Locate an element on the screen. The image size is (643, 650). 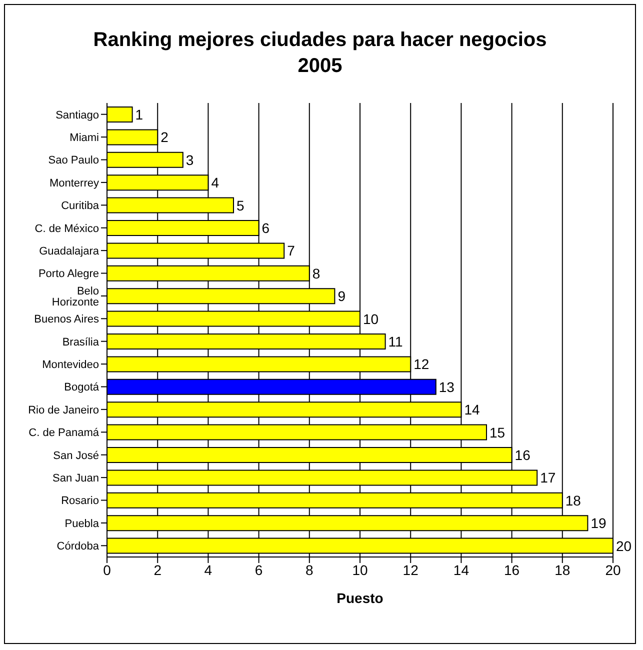
data-label: 20 is located at coordinates (624, 546).